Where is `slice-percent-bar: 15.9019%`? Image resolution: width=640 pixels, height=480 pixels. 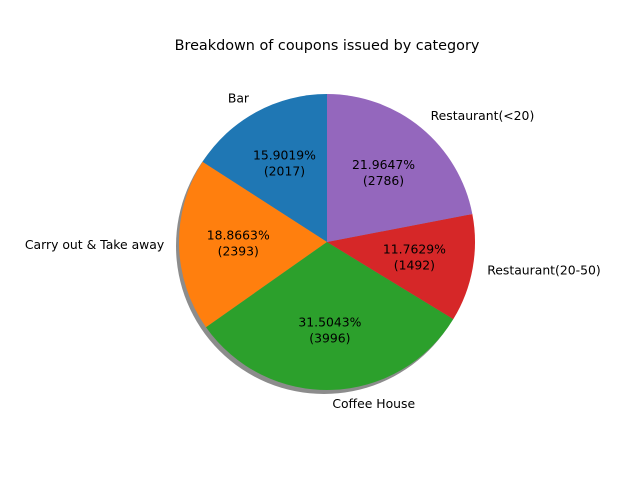 slice-percent-bar: 15.9019% is located at coordinates (284, 155).